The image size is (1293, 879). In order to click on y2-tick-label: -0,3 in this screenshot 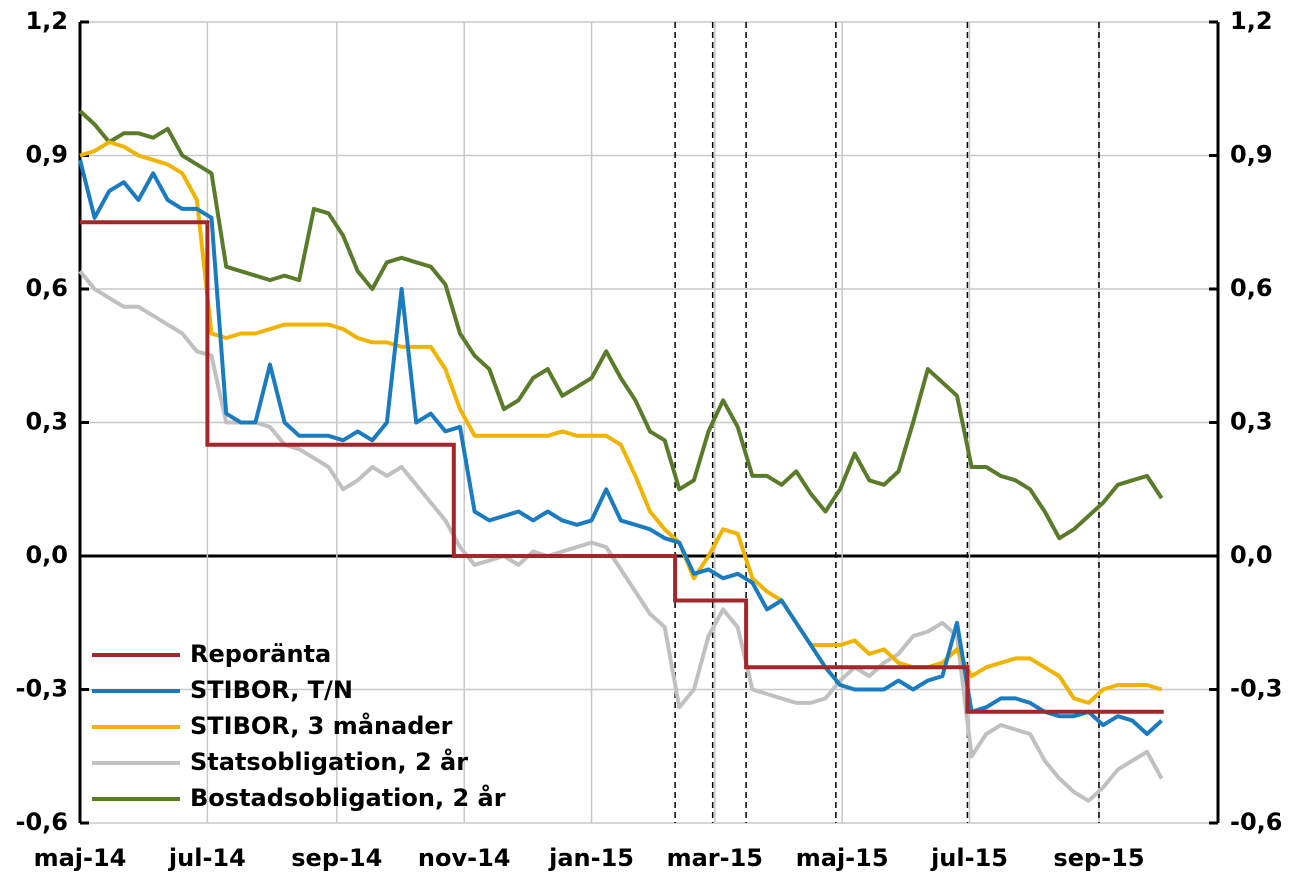, I will do `click(1256, 689)`.